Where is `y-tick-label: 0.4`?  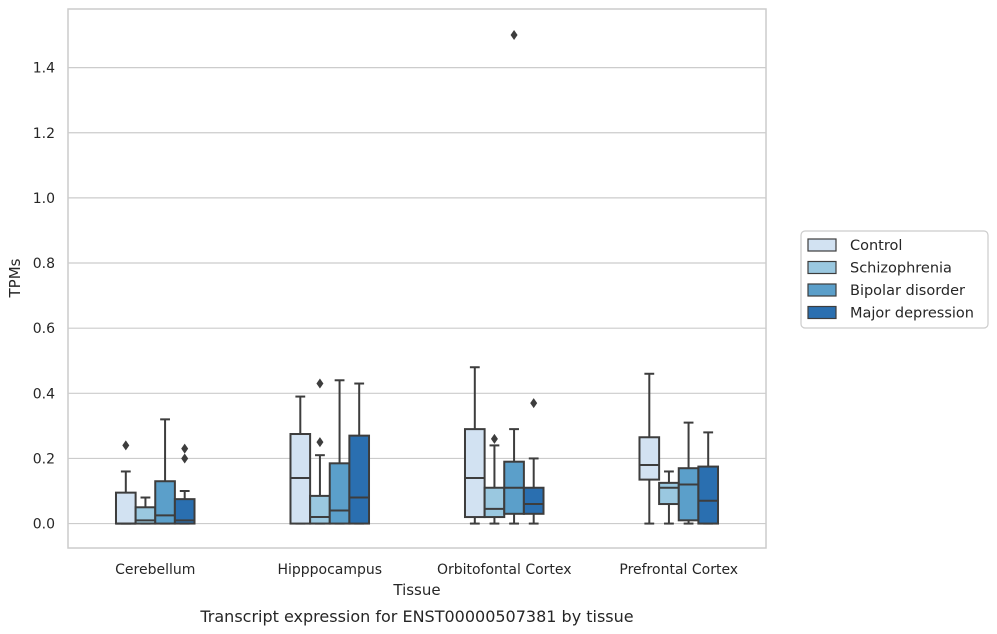
y-tick-label: 0.4 is located at coordinates (44, 394).